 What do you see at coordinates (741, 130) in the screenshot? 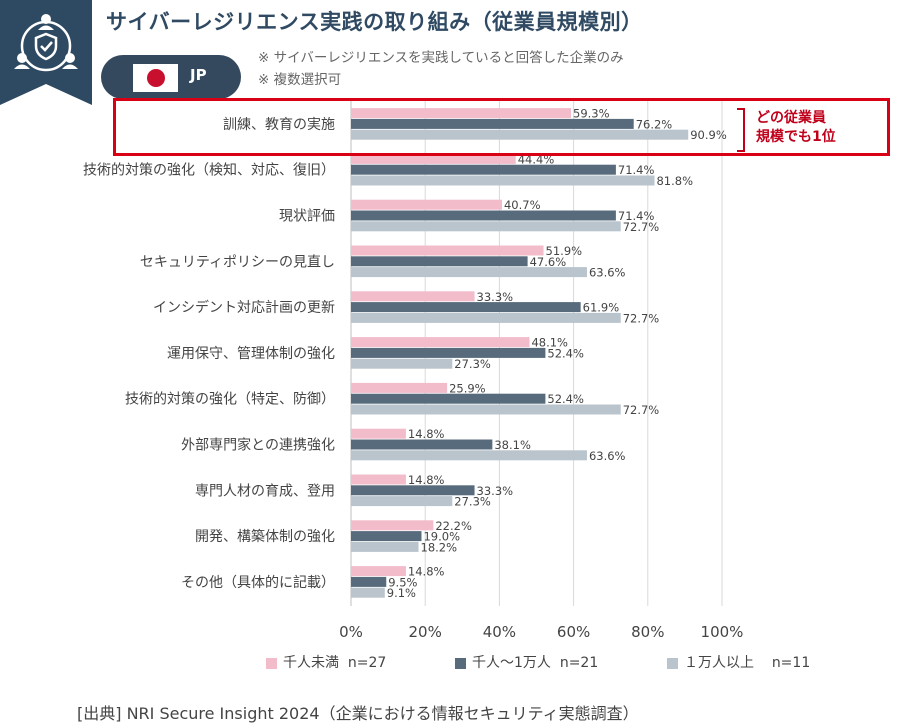
I see `callout-bracket` at bounding box center [741, 130].